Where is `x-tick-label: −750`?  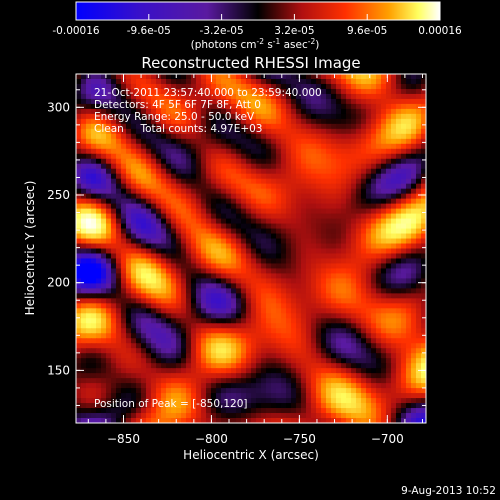 x-tick-label: −750 is located at coordinates (299, 439).